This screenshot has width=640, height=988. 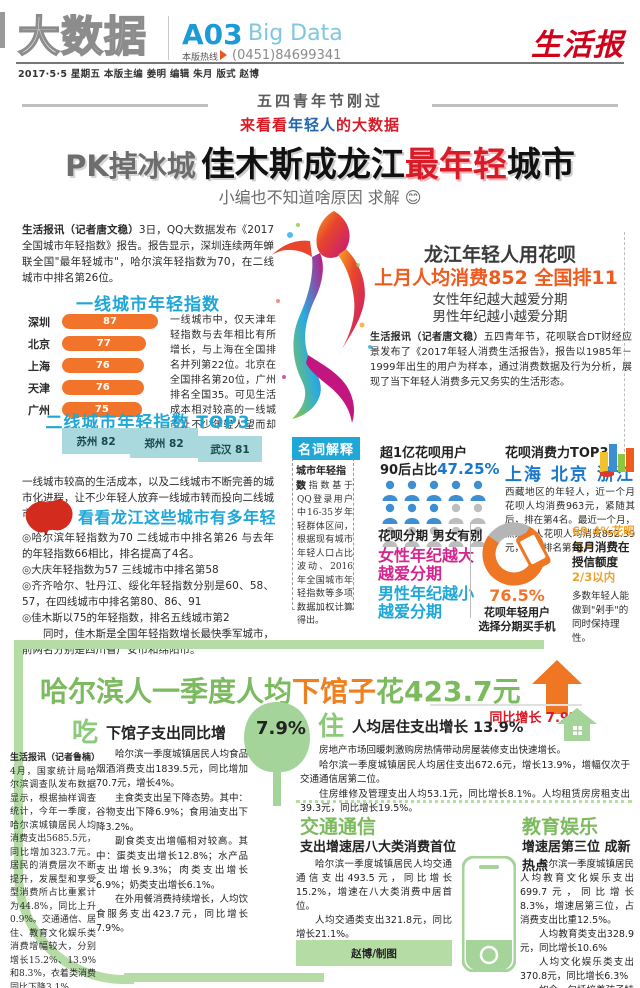 I want to click on dotted-separator, so click(x=464, y=801).